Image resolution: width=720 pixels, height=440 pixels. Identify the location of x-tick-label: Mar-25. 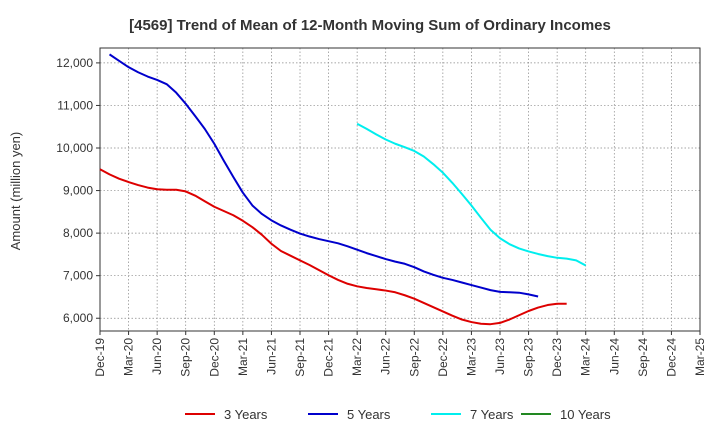
(700, 357).